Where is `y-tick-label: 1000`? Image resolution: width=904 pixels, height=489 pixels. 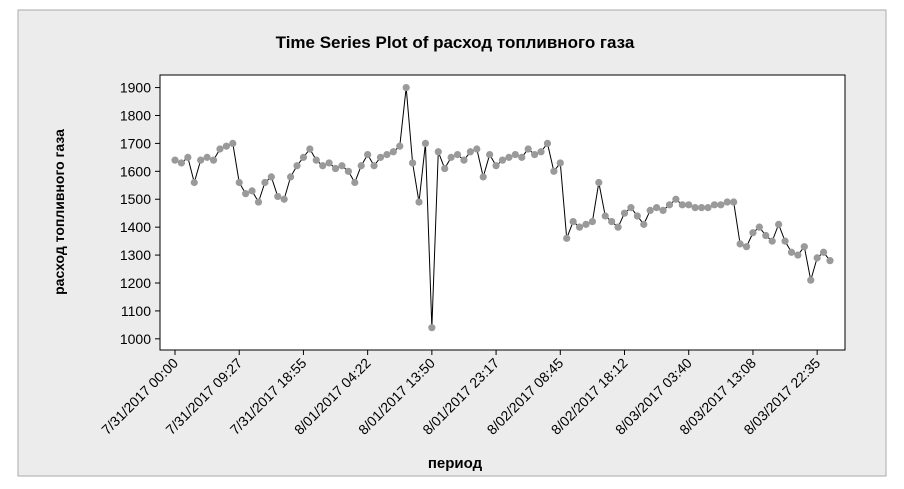
y-tick-label: 1000 is located at coordinates (135, 339).